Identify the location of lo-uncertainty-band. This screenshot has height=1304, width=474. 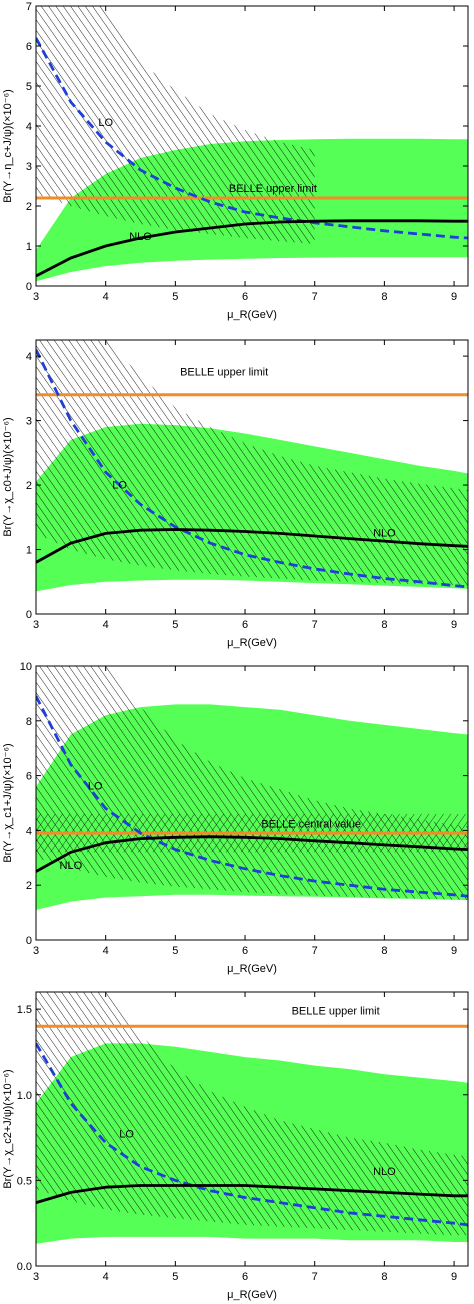
(175, 125).